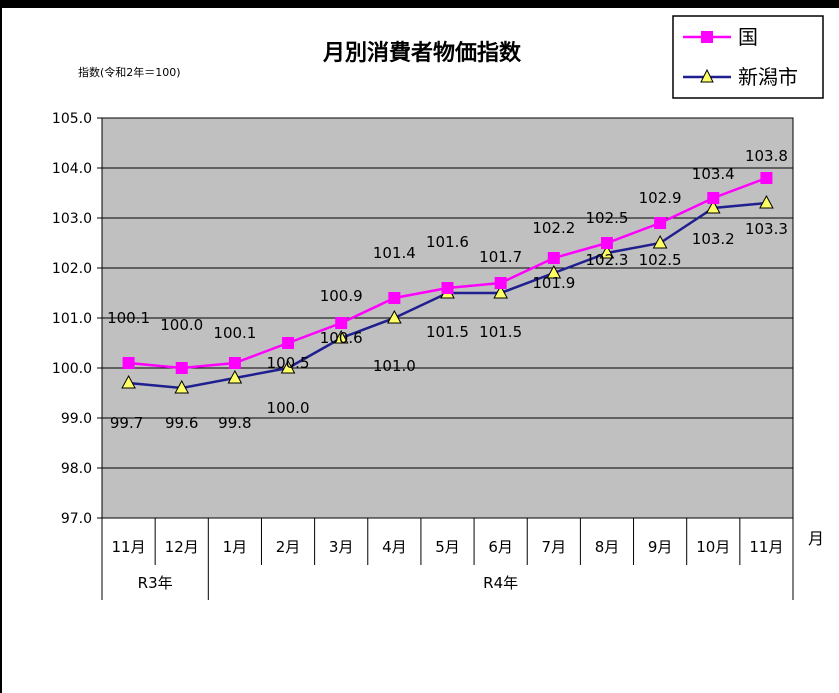  Describe the element at coordinates (394, 366) in the screenshot. I see `data-label-niigata: 101.0` at that location.